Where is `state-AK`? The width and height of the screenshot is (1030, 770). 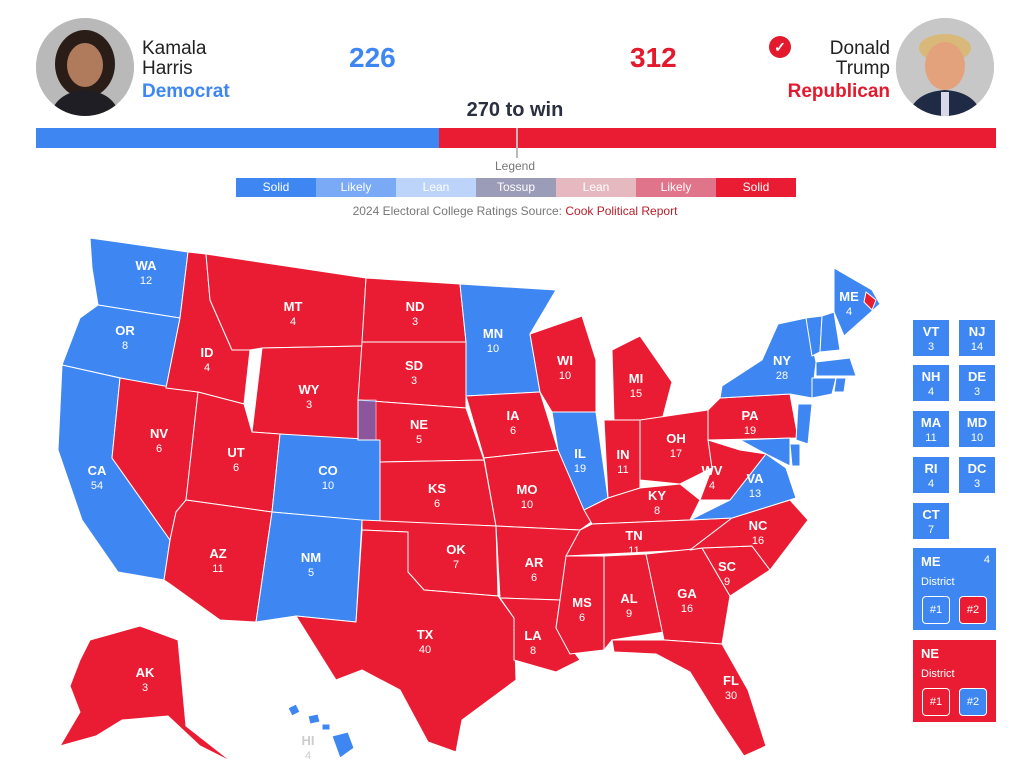
state-AK is located at coordinates (146, 694).